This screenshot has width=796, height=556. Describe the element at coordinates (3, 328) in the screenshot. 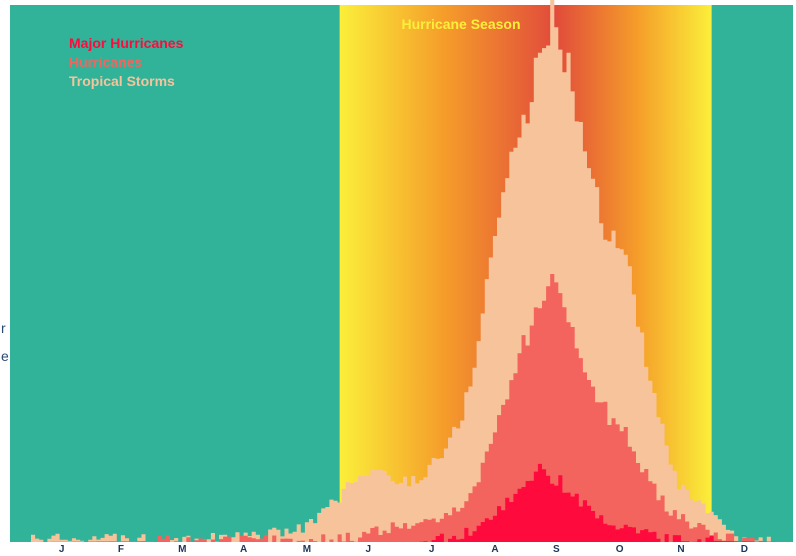

I see `edge-glyph-upper: r` at that location.